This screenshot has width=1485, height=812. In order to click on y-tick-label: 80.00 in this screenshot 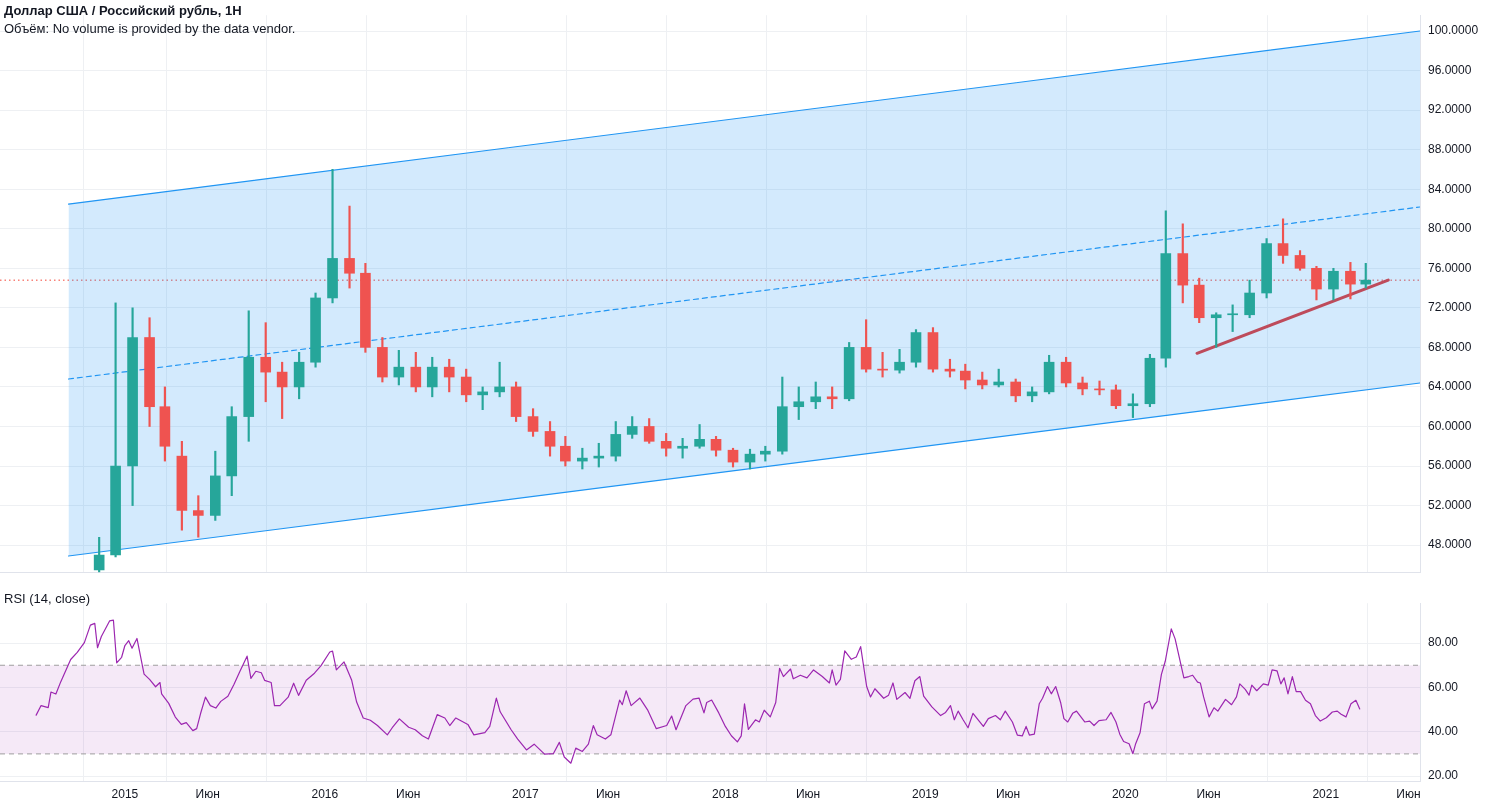, I will do `click(1443, 642)`.